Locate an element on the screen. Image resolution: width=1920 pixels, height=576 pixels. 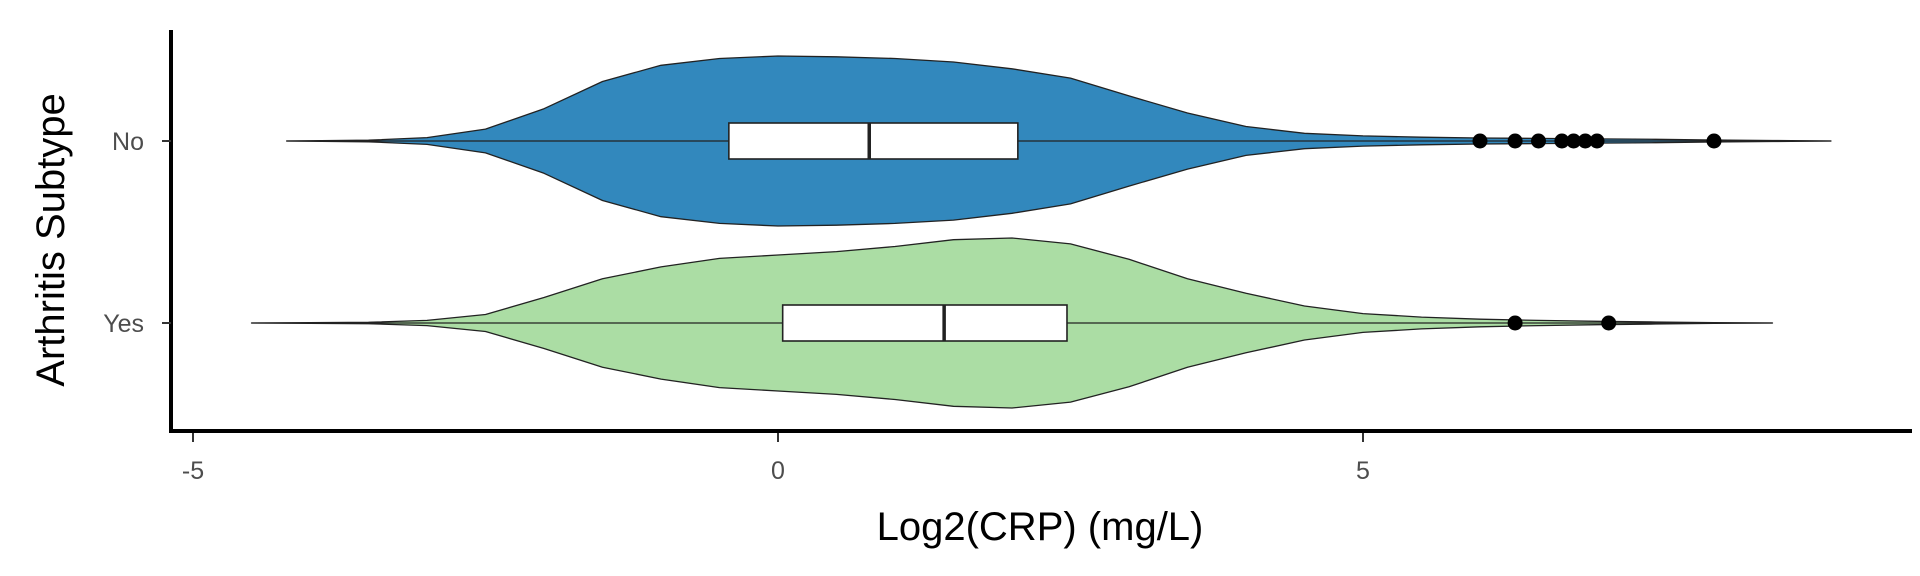
x-axis-ticks: -5 0 5 is located at coordinates (776, 459).